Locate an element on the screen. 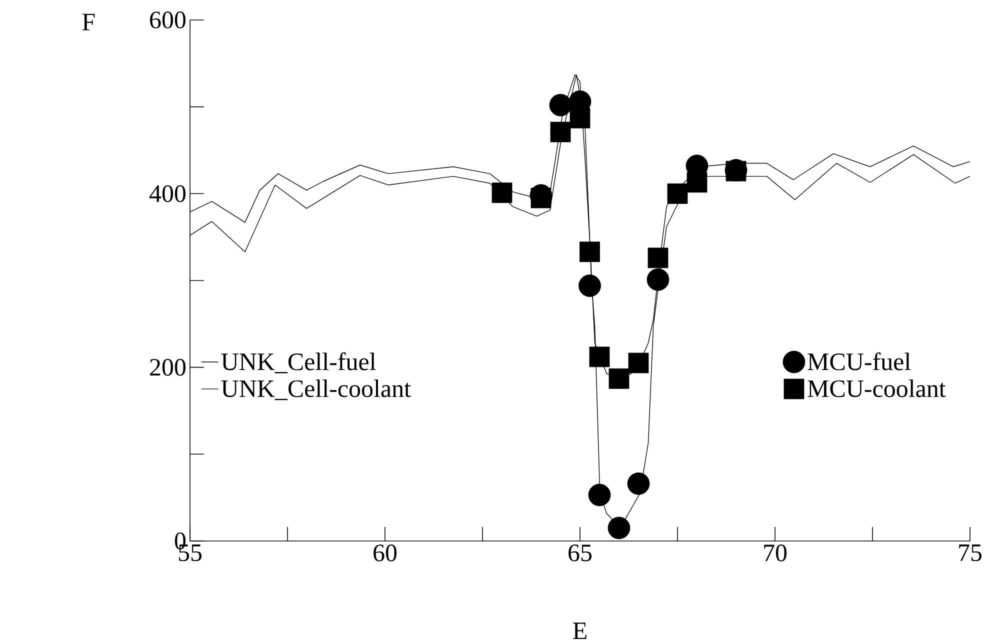 The height and width of the screenshot is (643, 989). y-tick-label: 400 is located at coordinates (167, 193).